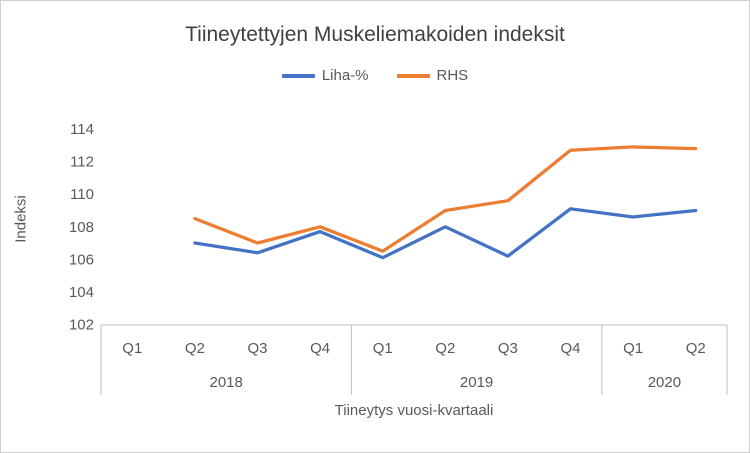 The width and height of the screenshot is (750, 453). I want to click on series-line-Liha-%, so click(445, 233).